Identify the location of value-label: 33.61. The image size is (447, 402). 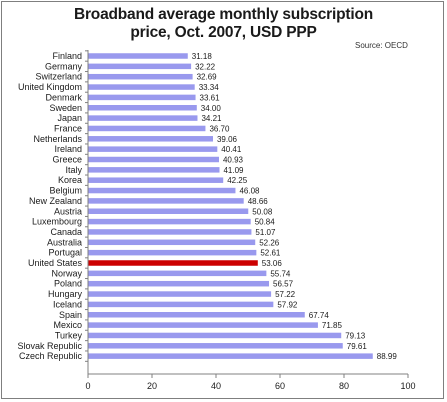
(210, 97).